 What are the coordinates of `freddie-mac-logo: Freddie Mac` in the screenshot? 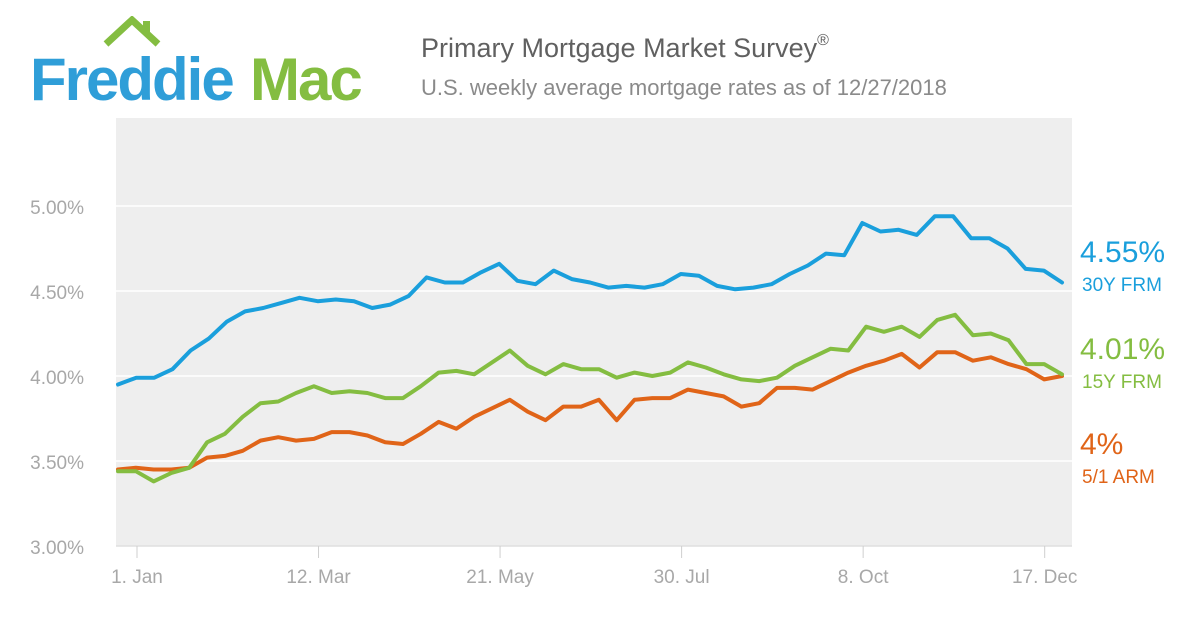 It's located at (196, 62).